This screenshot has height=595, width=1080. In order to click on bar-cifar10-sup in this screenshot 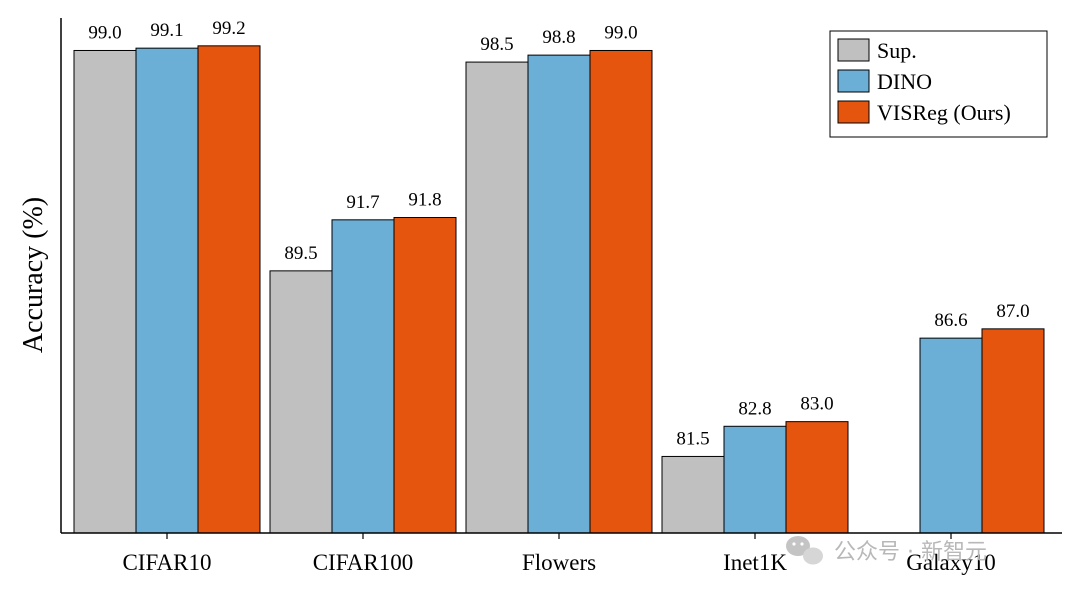, I will do `click(105, 291)`.